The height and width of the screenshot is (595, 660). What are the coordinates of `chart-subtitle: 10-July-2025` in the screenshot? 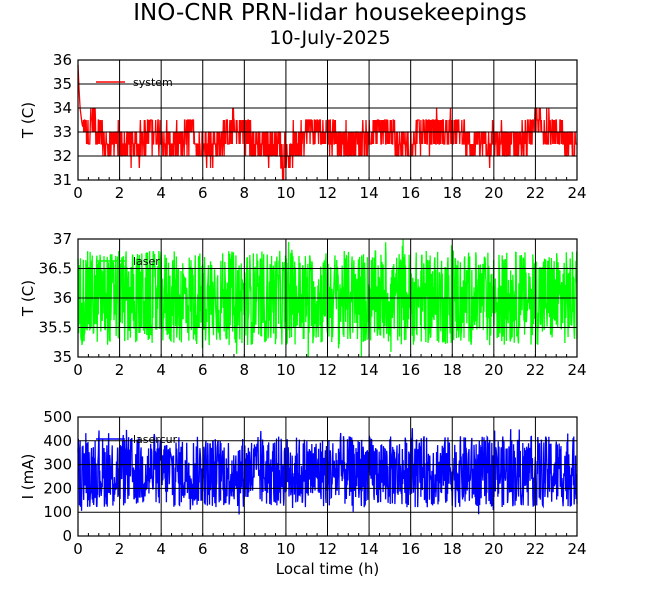 It's located at (330, 38).